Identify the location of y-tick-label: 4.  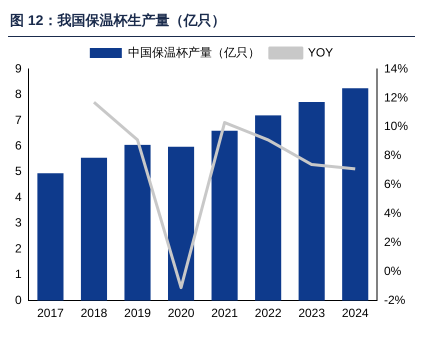
(18, 197).